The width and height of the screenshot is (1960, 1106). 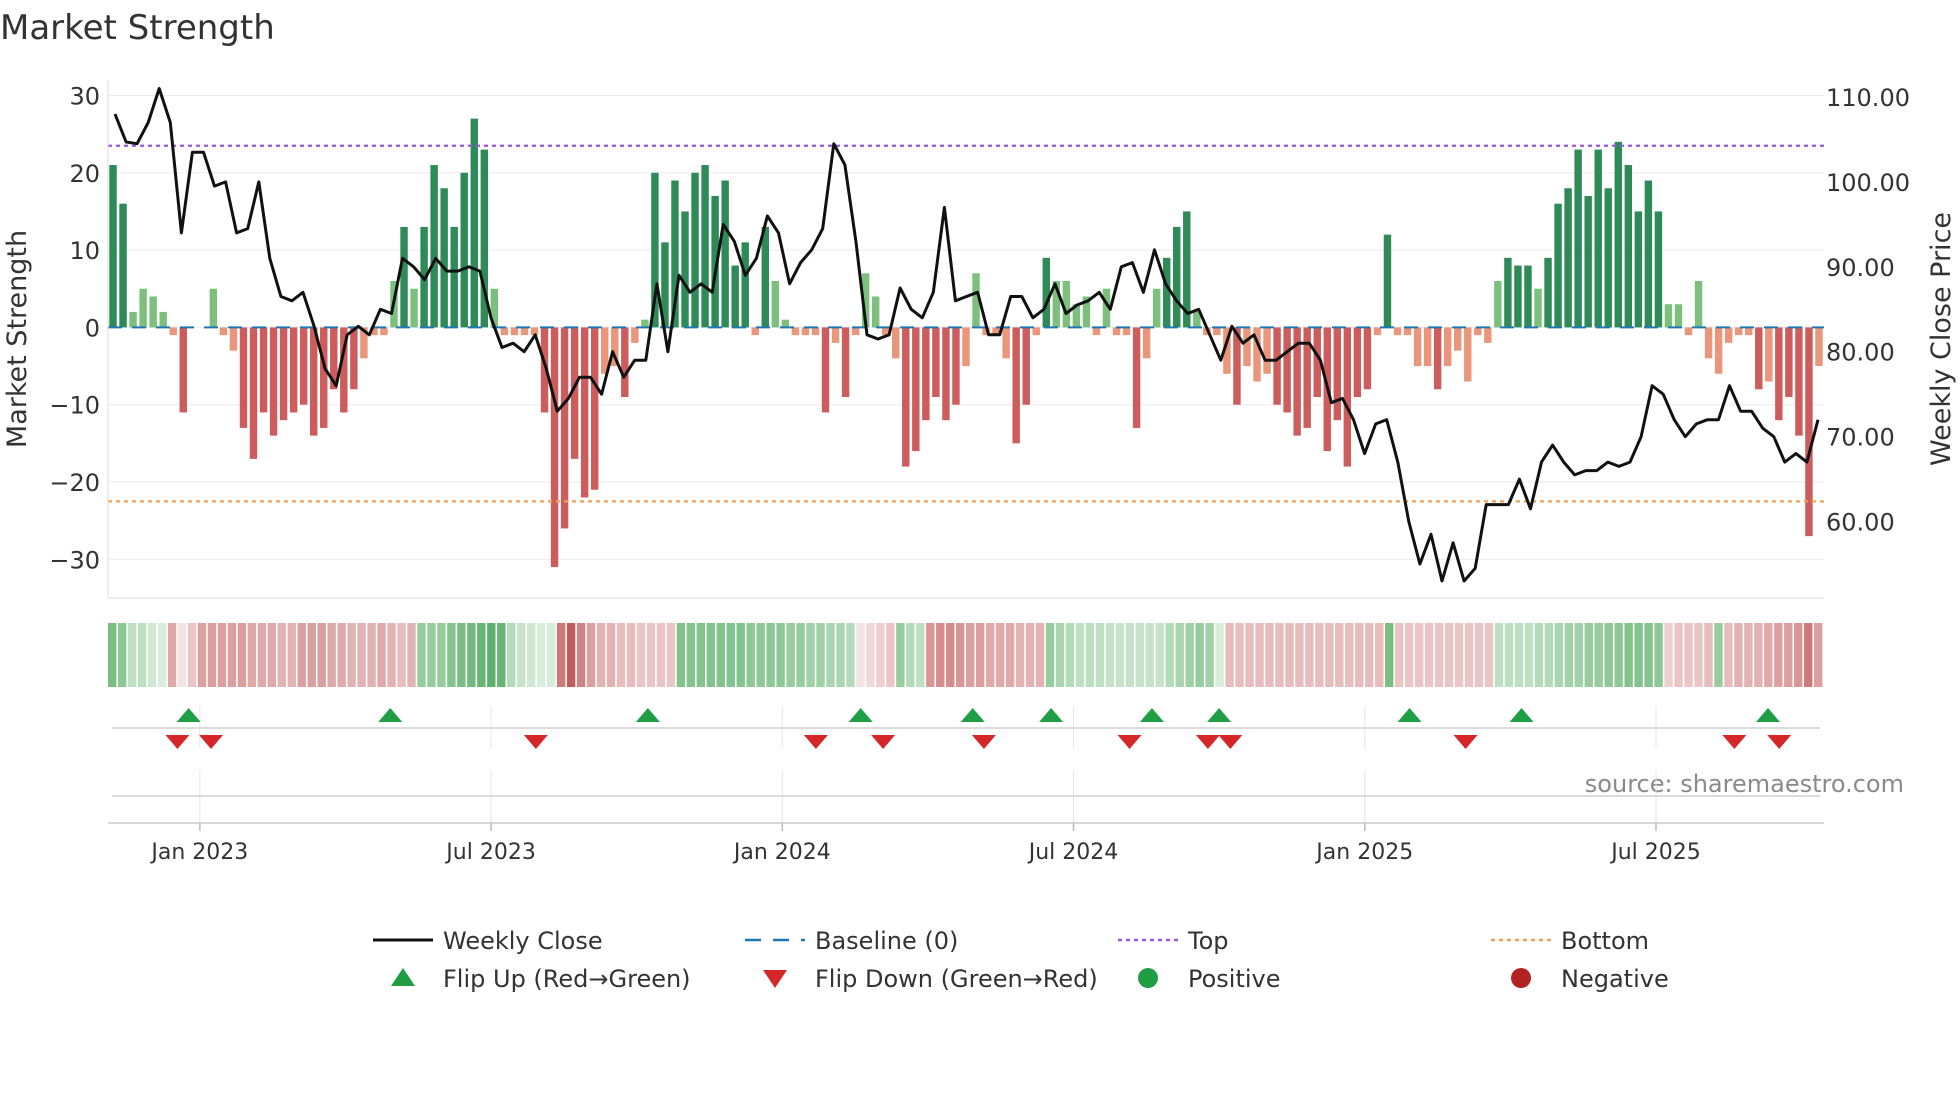 I want to click on x-tick-label: Jul 2024, so click(x=1073, y=852).